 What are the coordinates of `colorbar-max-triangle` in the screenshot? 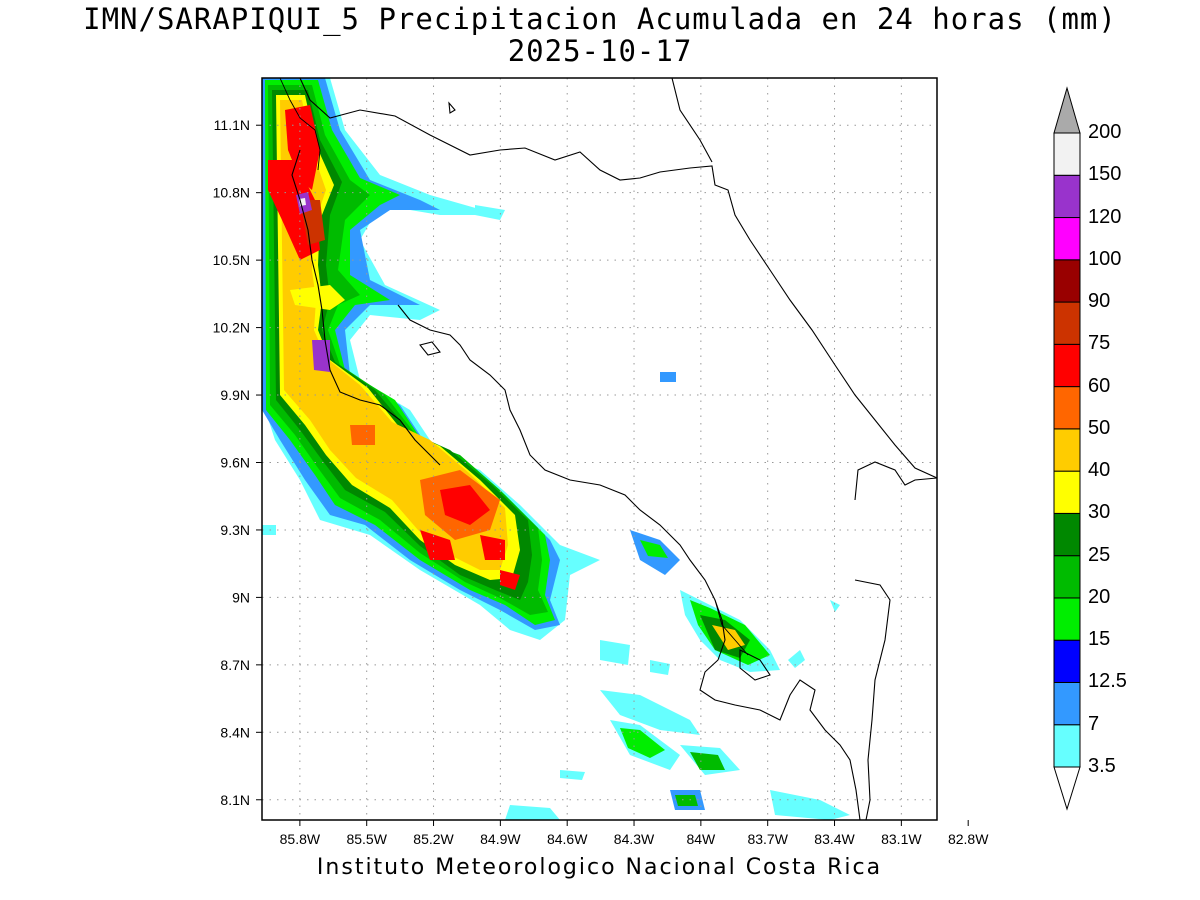 It's located at (1067, 110).